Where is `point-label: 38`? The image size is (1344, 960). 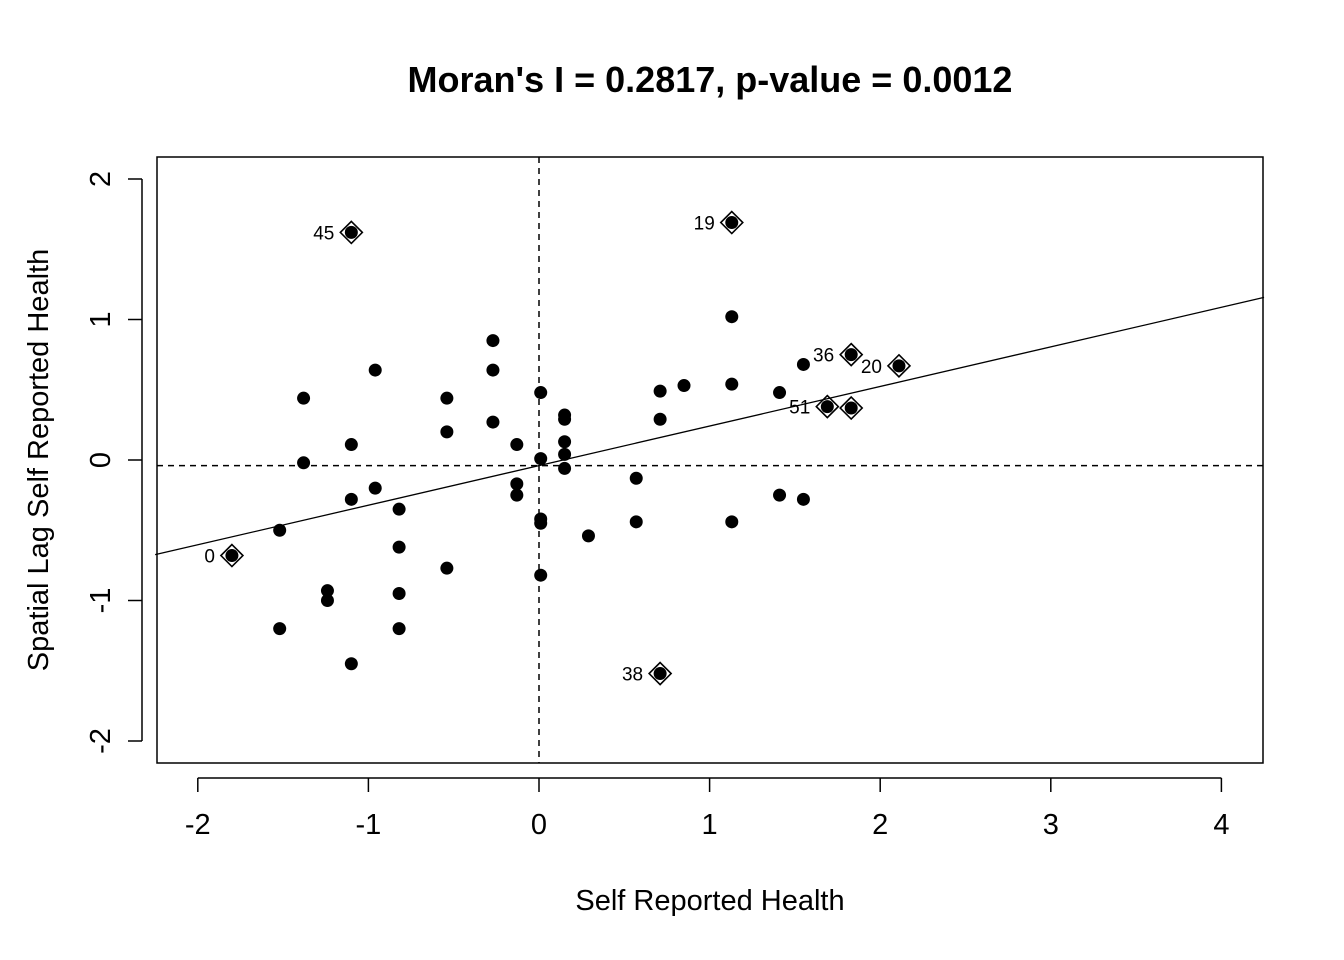
point-label: 38 is located at coordinates (632, 675).